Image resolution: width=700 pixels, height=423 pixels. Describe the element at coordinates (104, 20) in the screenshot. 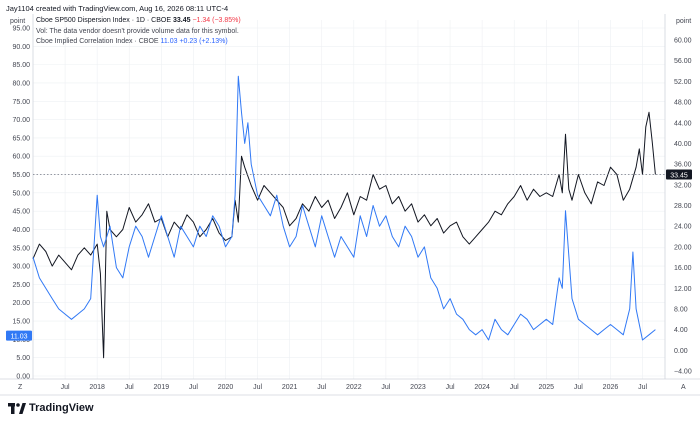

I see `legend-dispersion-name: Cboe SP500 Dispersion Index · 1D · CBOE` at that location.